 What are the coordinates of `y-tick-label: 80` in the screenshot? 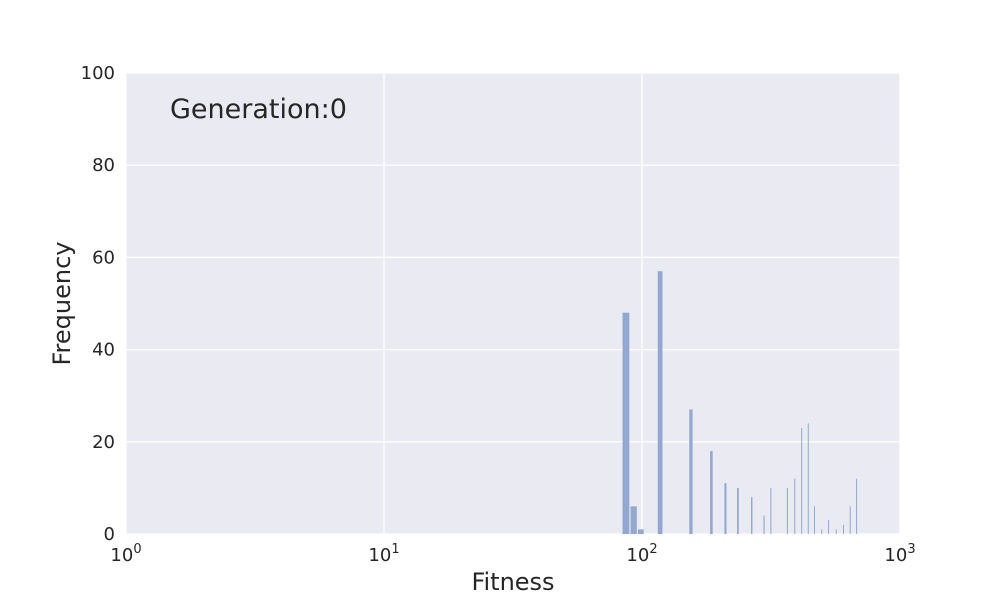 It's located at (103, 165).